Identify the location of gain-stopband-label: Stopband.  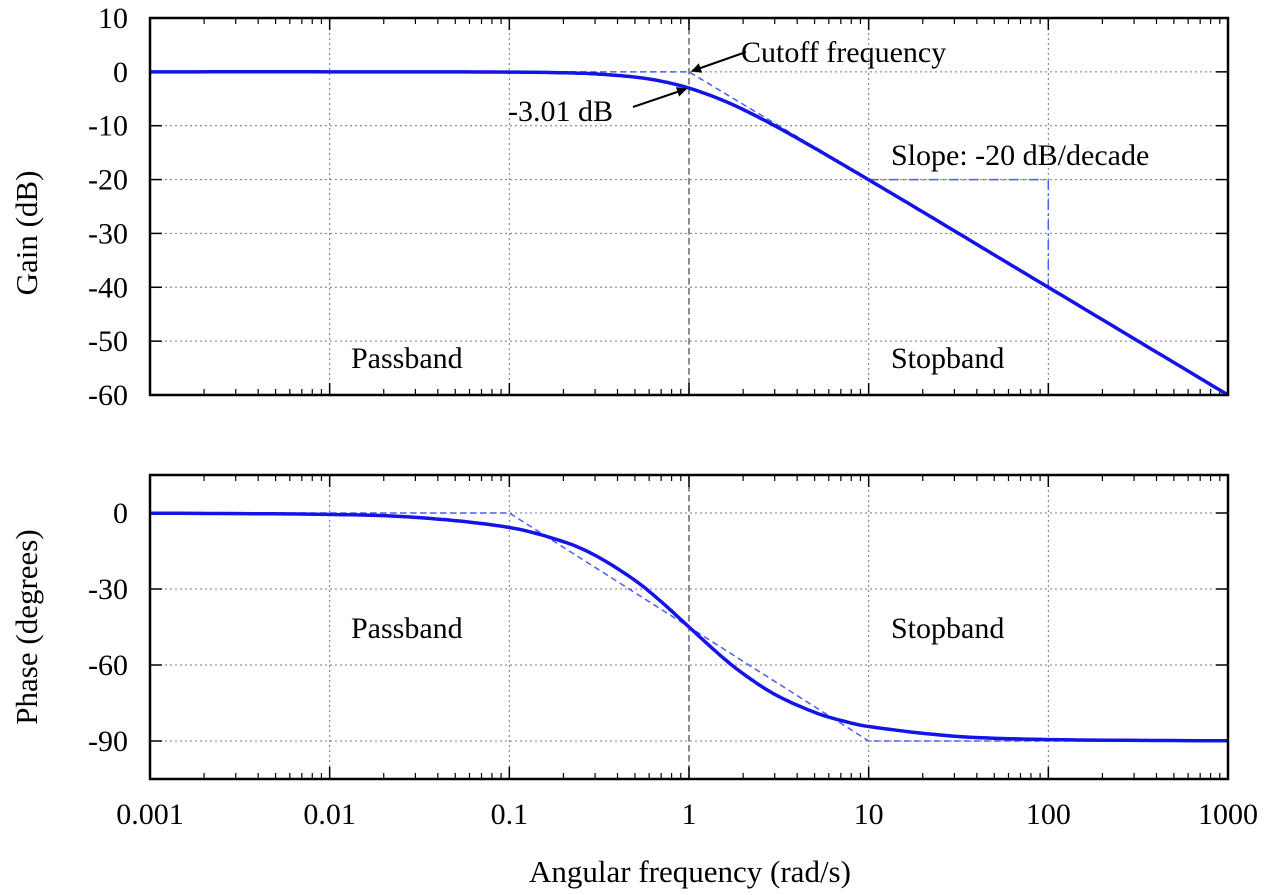
(947, 358).